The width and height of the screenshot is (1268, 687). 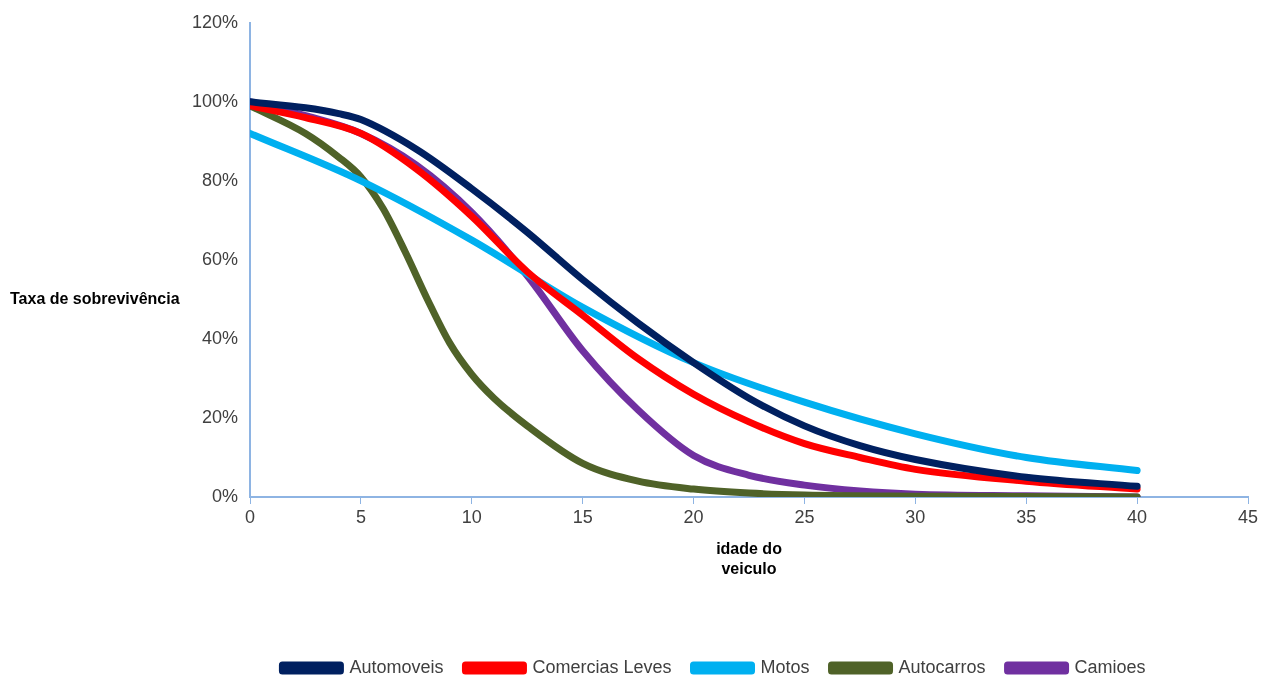 I want to click on x-axis-title: idade do veiculo, so click(x=749, y=559).